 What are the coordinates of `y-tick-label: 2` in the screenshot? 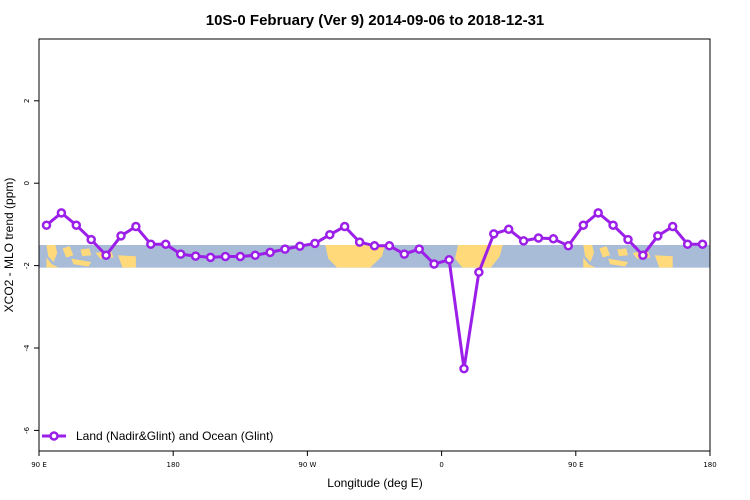 It's located at (27, 101).